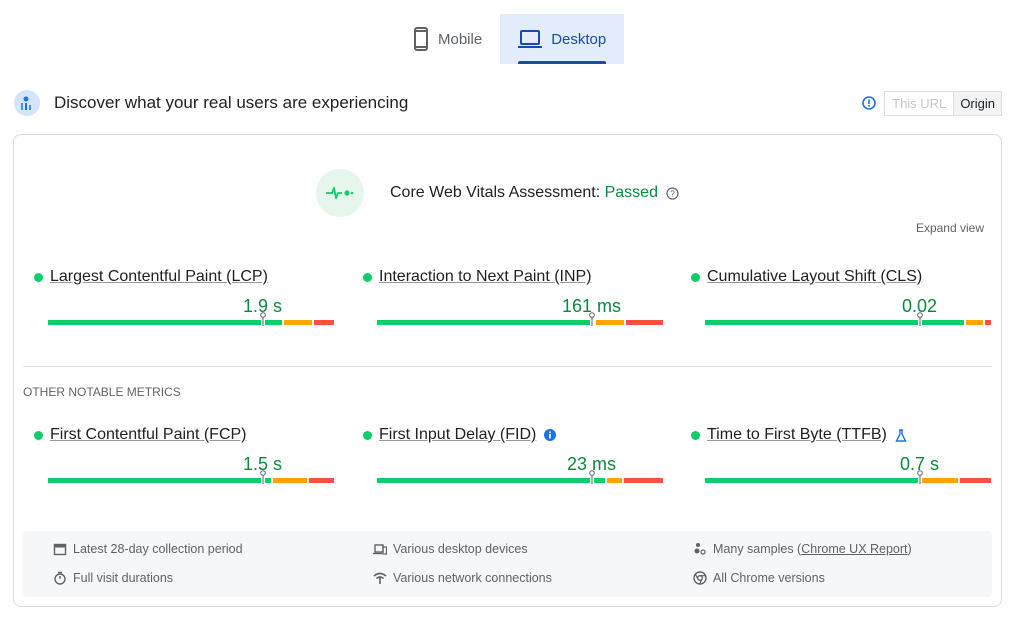  I want to click on assessment-label: Core Web Vitals Assessment:, so click(497, 192).